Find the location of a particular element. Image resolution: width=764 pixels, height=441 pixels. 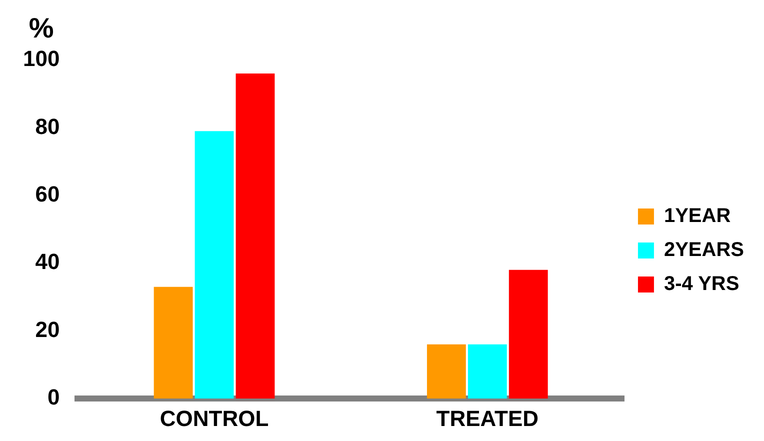

y-tick-label: 80 is located at coordinates (47, 126).